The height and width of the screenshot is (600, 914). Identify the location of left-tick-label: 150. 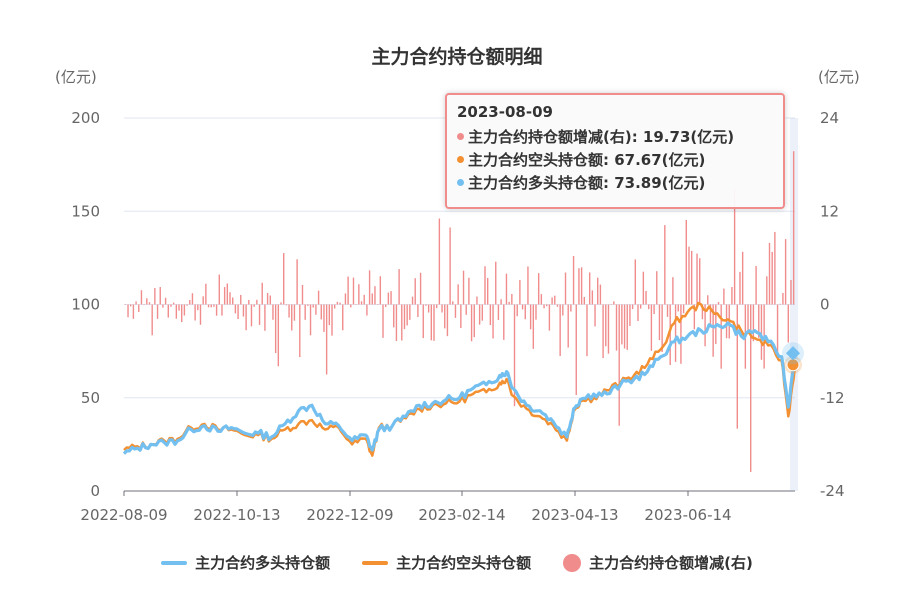
(85, 211).